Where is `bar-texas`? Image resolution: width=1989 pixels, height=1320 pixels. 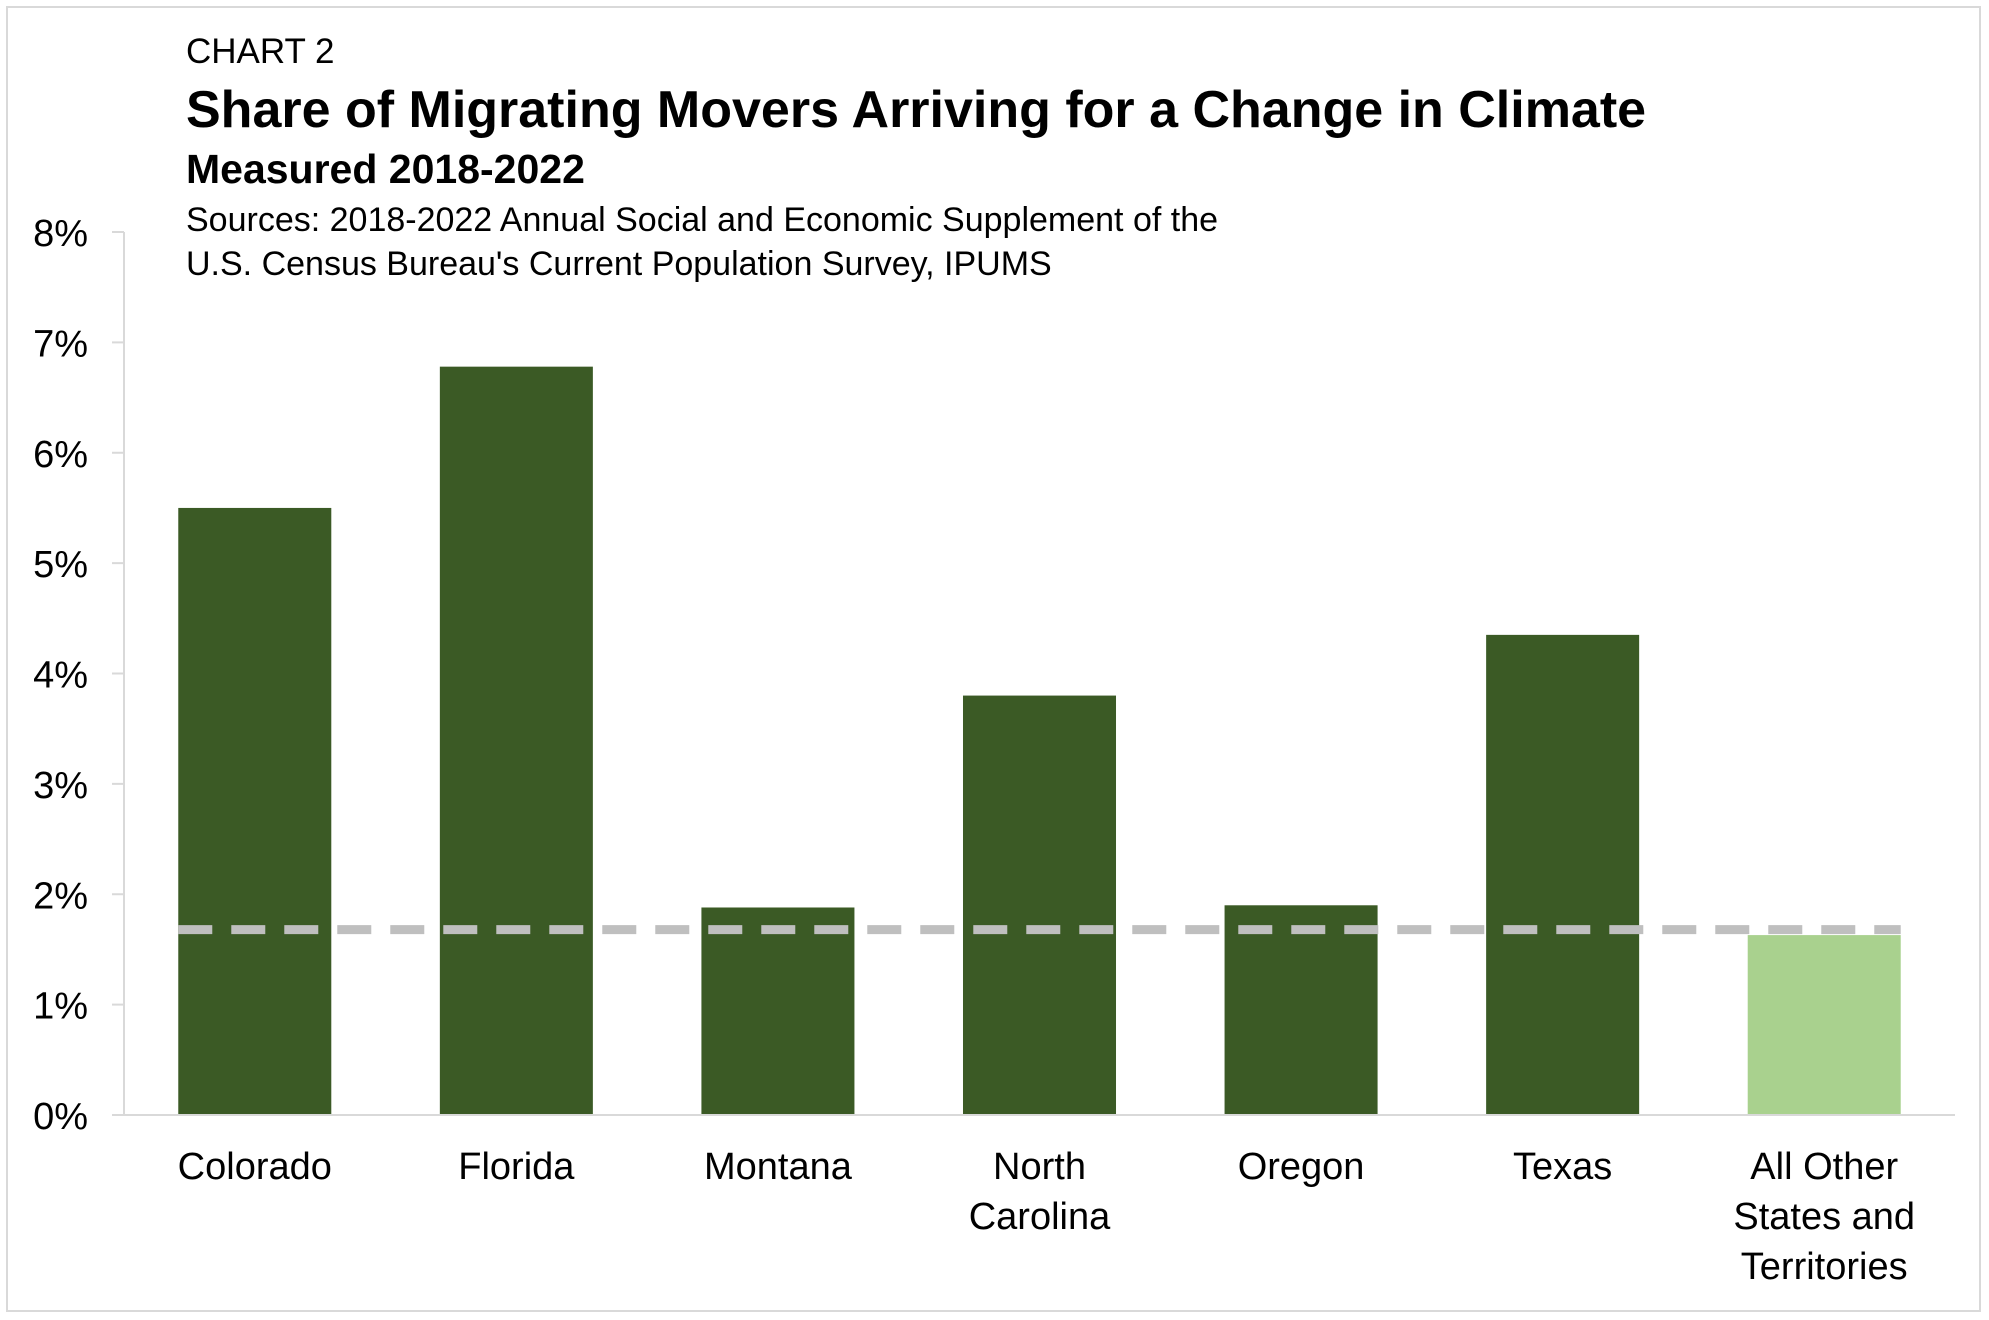
bar-texas is located at coordinates (1563, 874).